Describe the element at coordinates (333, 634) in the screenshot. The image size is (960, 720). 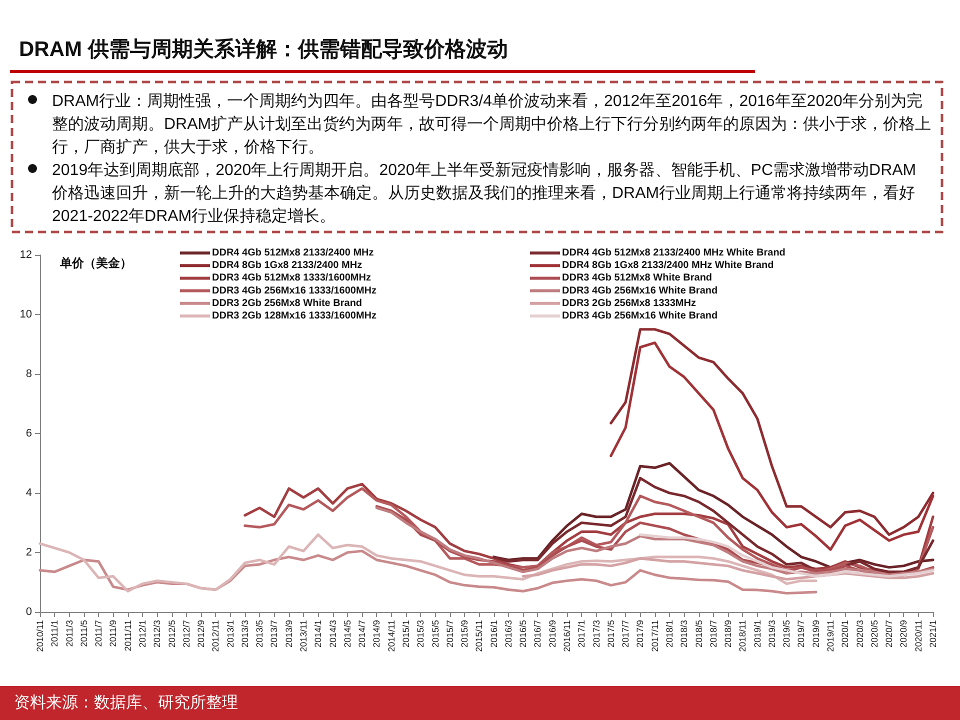
I see `x-tick-label: 2014/3` at that location.